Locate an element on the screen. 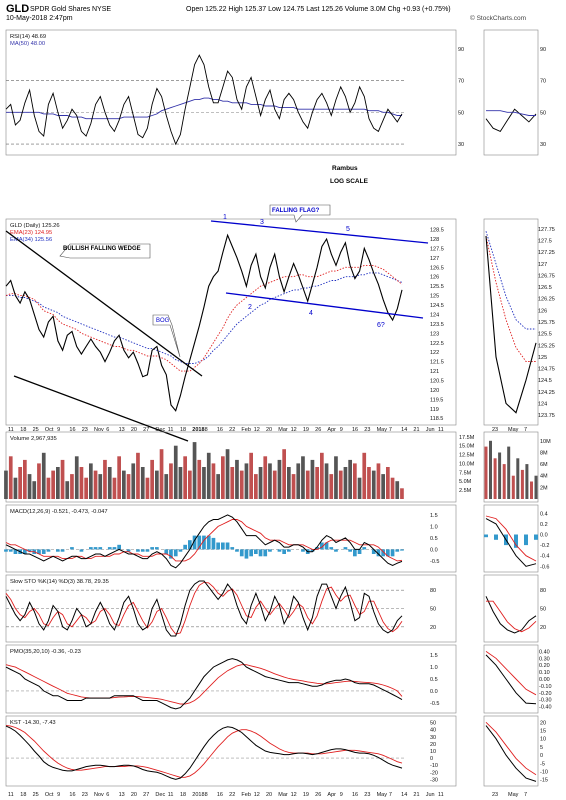 The width and height of the screenshot is (566, 800). price-inset-tick-2: 124.25 is located at coordinates (546, 393).